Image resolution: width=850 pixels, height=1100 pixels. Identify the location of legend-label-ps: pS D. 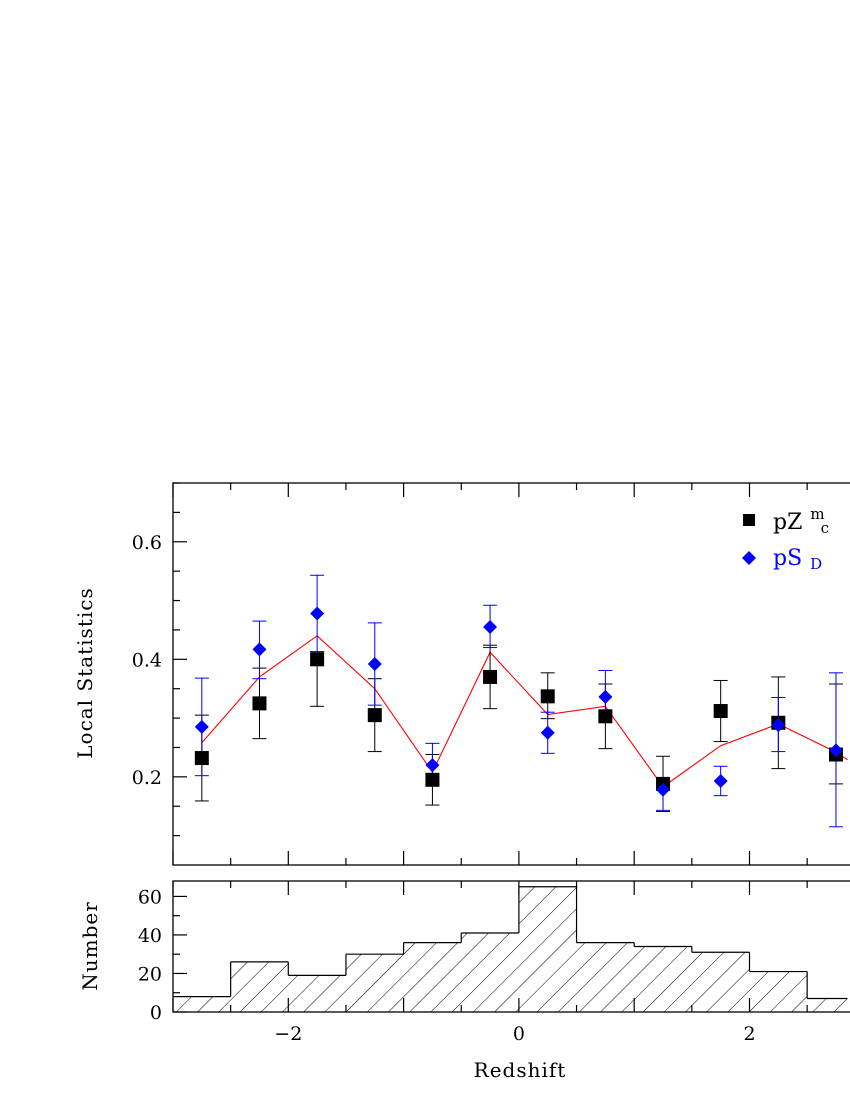
(797, 559).